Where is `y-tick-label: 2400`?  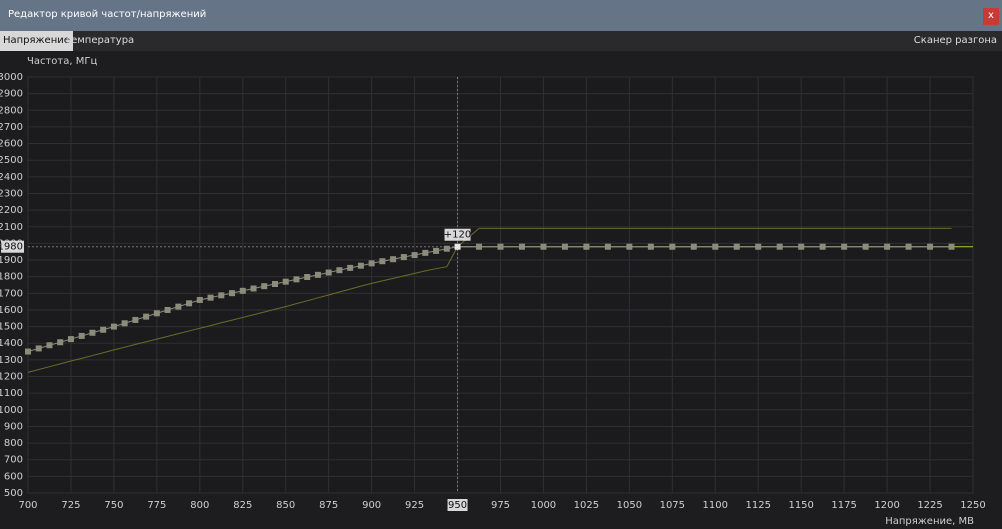
y-tick-label: 2400 is located at coordinates (11, 177).